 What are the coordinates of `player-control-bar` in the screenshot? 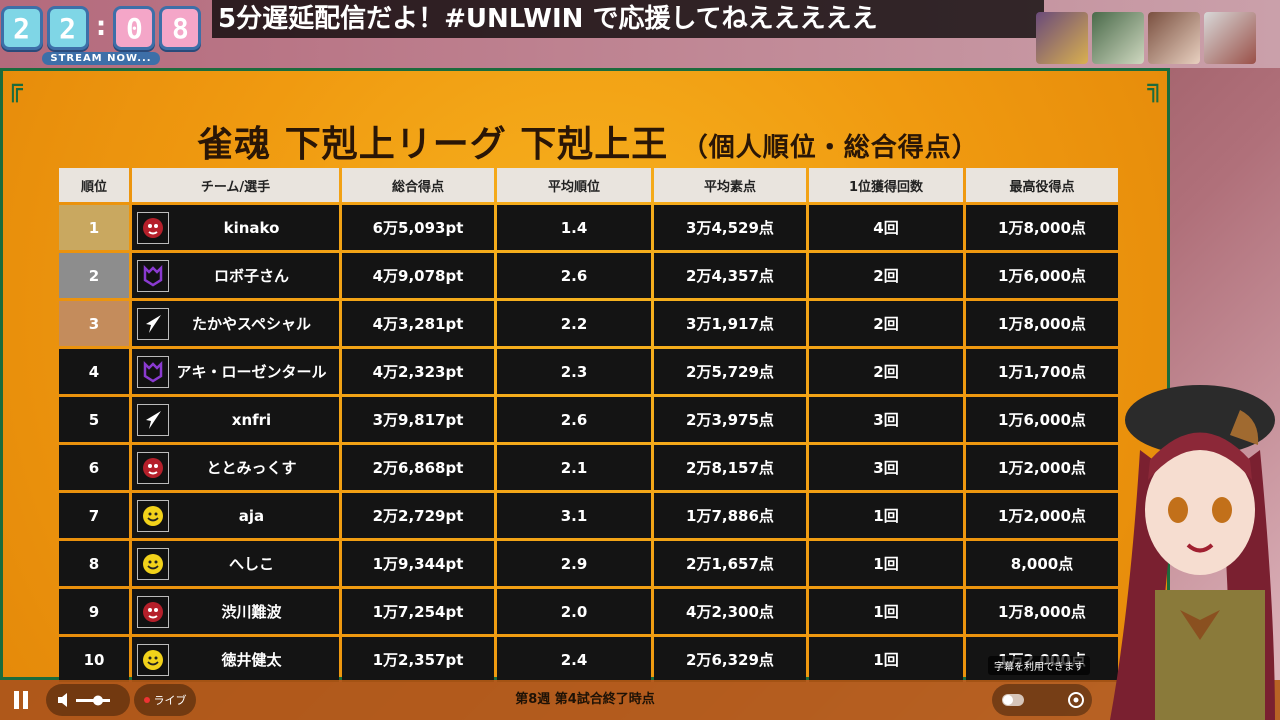 It's located at (640, 700).